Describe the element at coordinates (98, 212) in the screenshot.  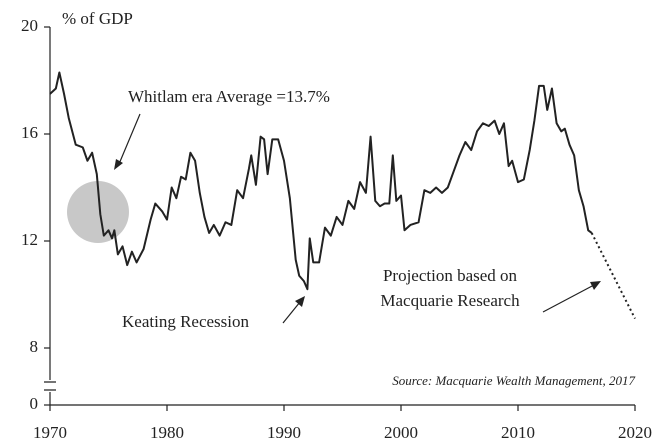
I see `whitlam-circle` at that location.